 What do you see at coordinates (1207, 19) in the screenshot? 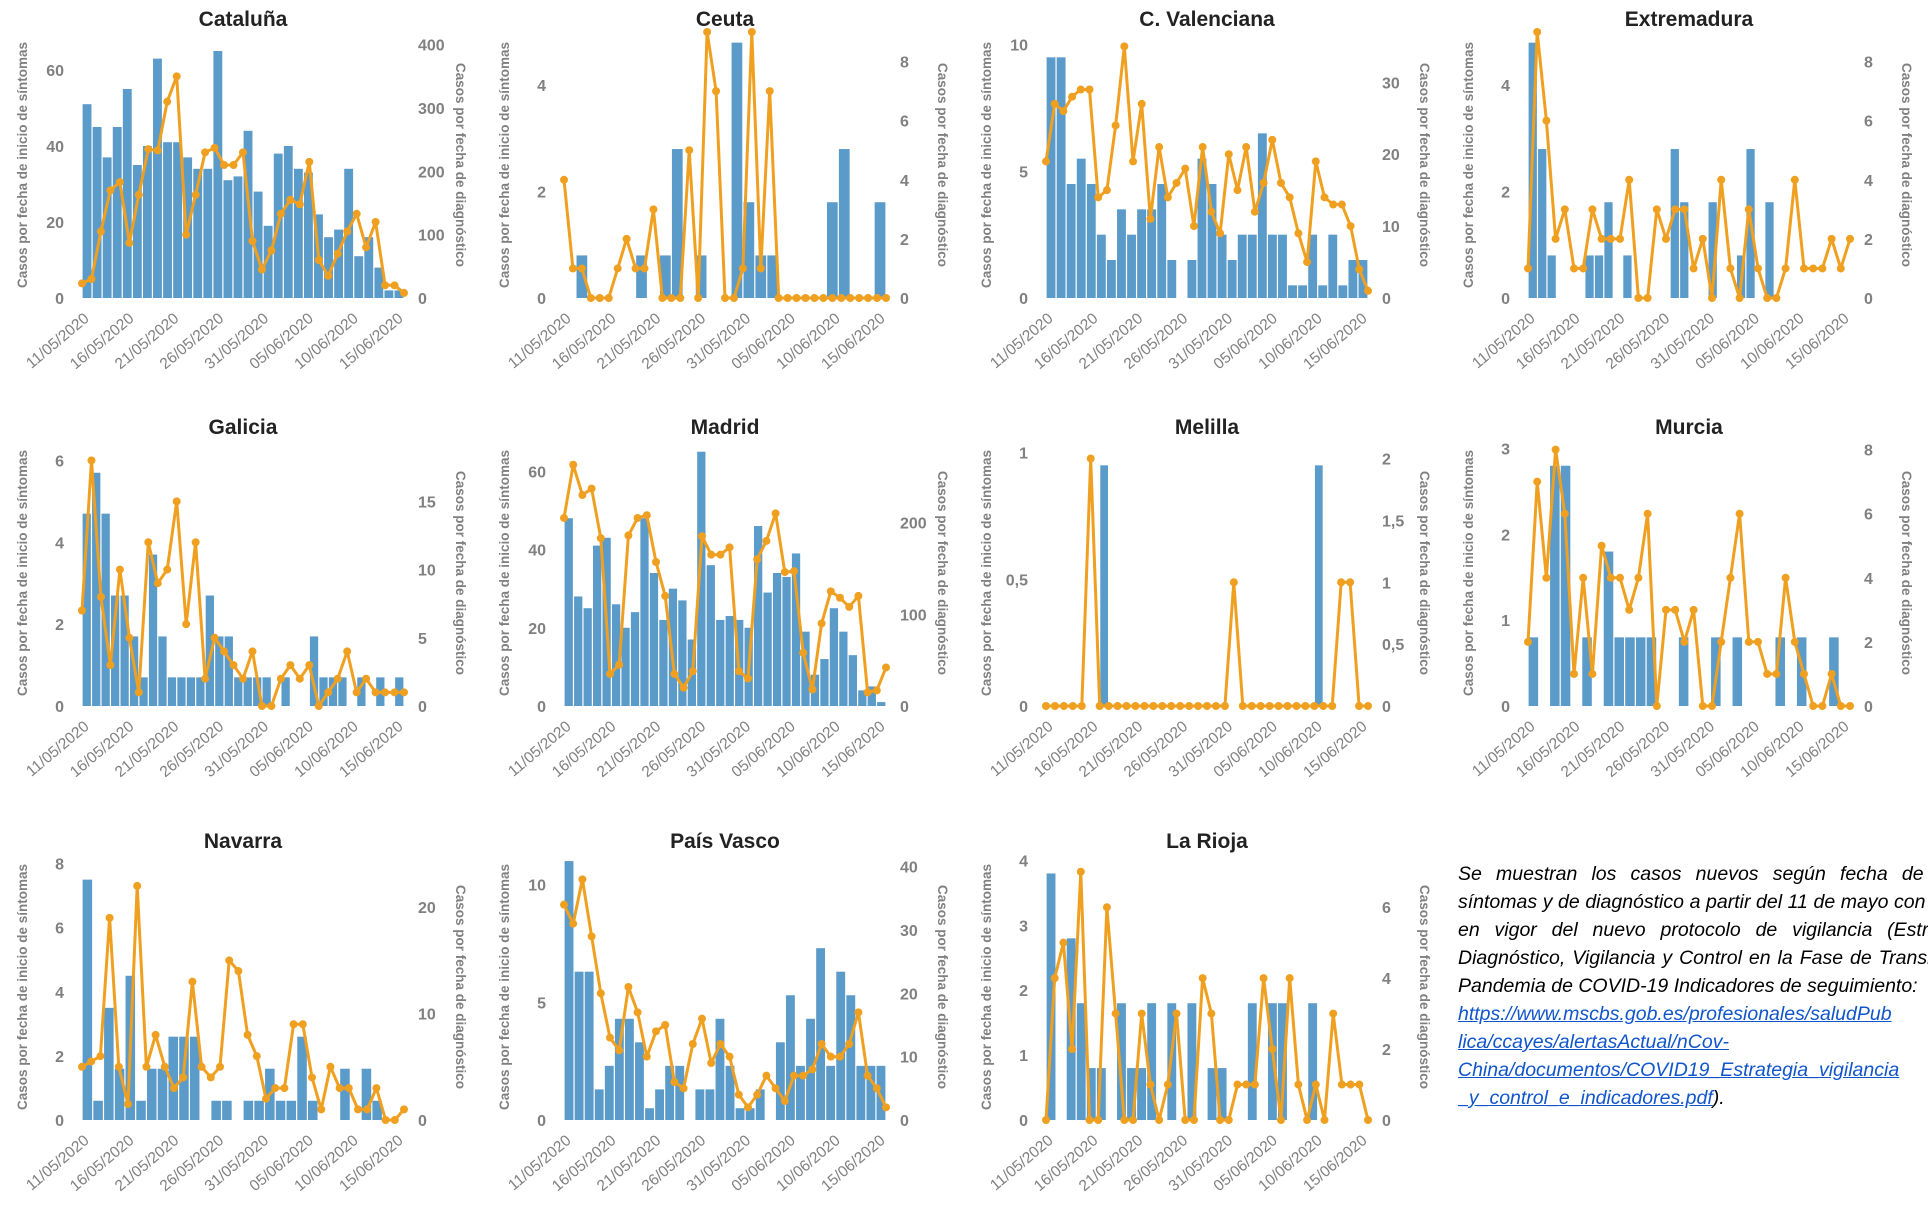
I see `chart-title: C. Valenciana` at bounding box center [1207, 19].